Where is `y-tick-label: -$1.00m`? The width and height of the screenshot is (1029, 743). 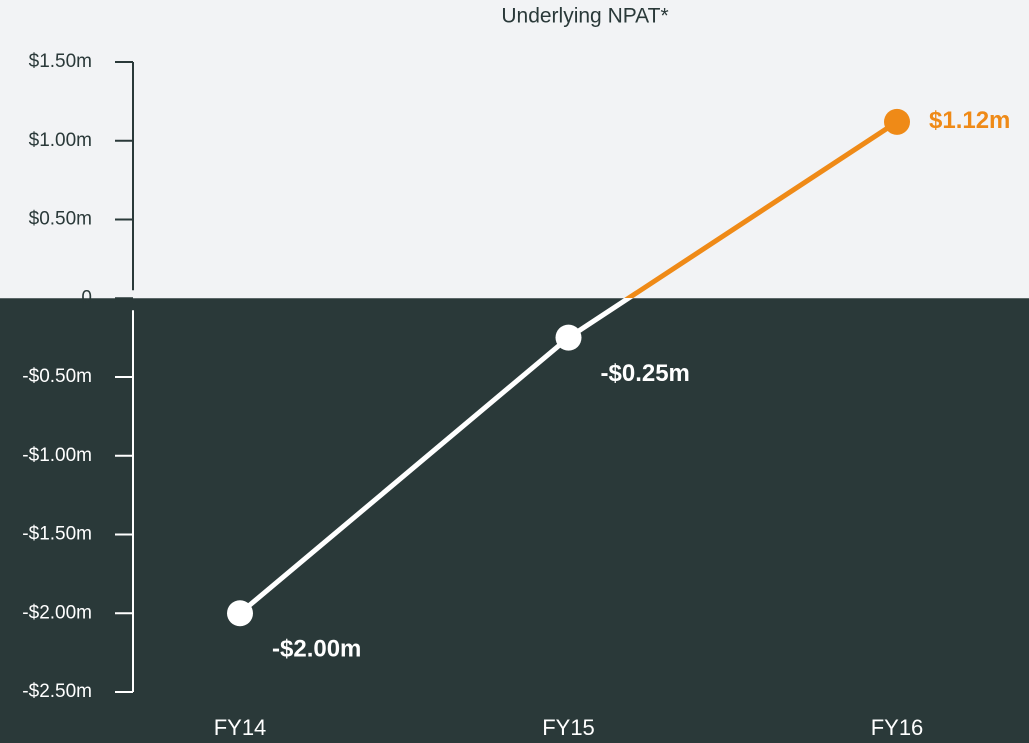 y-tick-label: -$1.00m is located at coordinates (57, 455).